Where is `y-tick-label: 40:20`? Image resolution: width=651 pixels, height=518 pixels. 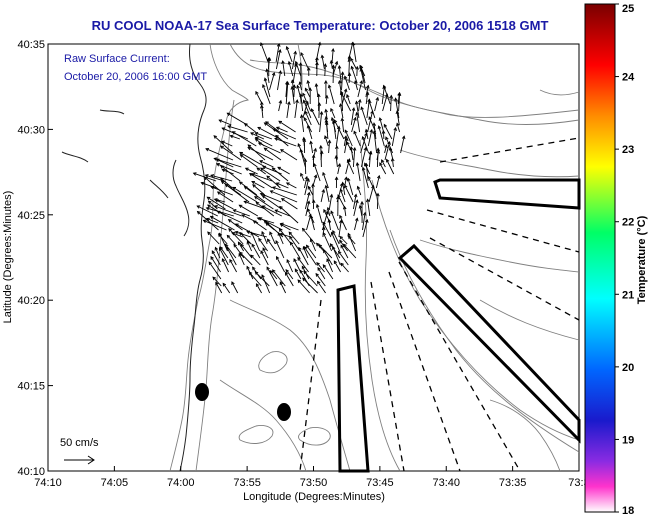 y-tick-label: 40:20 is located at coordinates (31, 301).